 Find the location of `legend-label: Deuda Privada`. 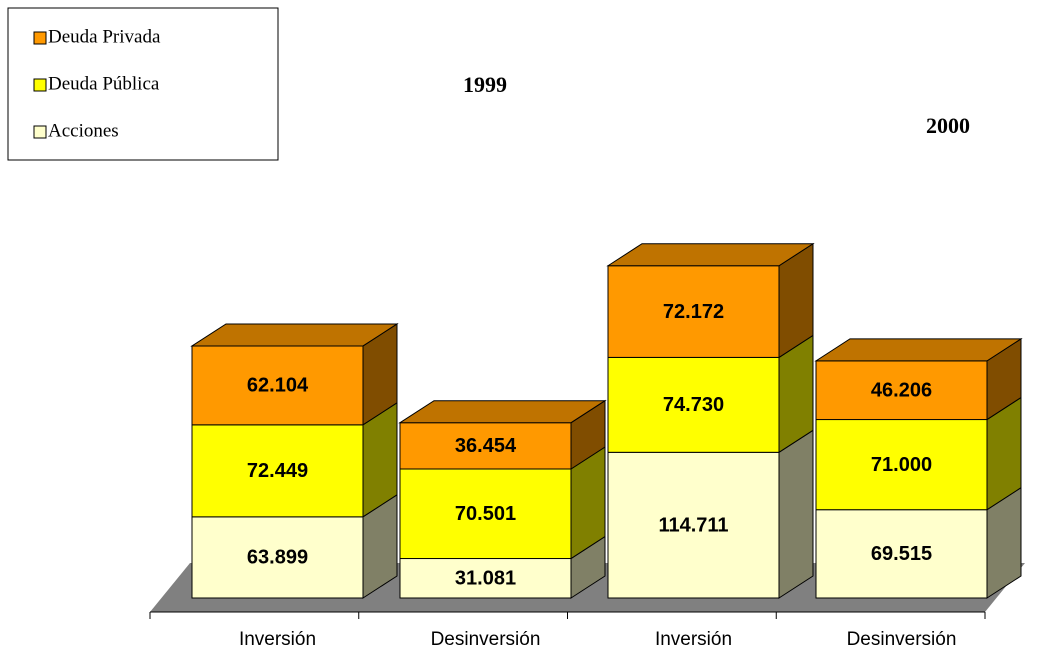

legend-label: Deuda Privada is located at coordinates (104, 36).